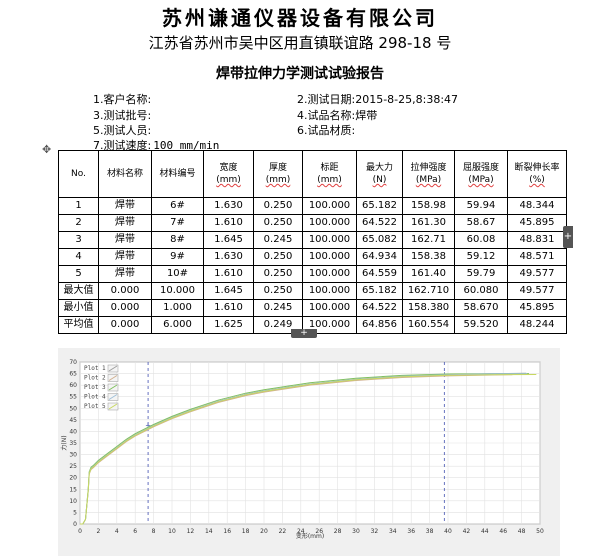 Image resolution: width=600 pixels, height=556 pixels. I want to click on expand-right-button: +, so click(568, 237).